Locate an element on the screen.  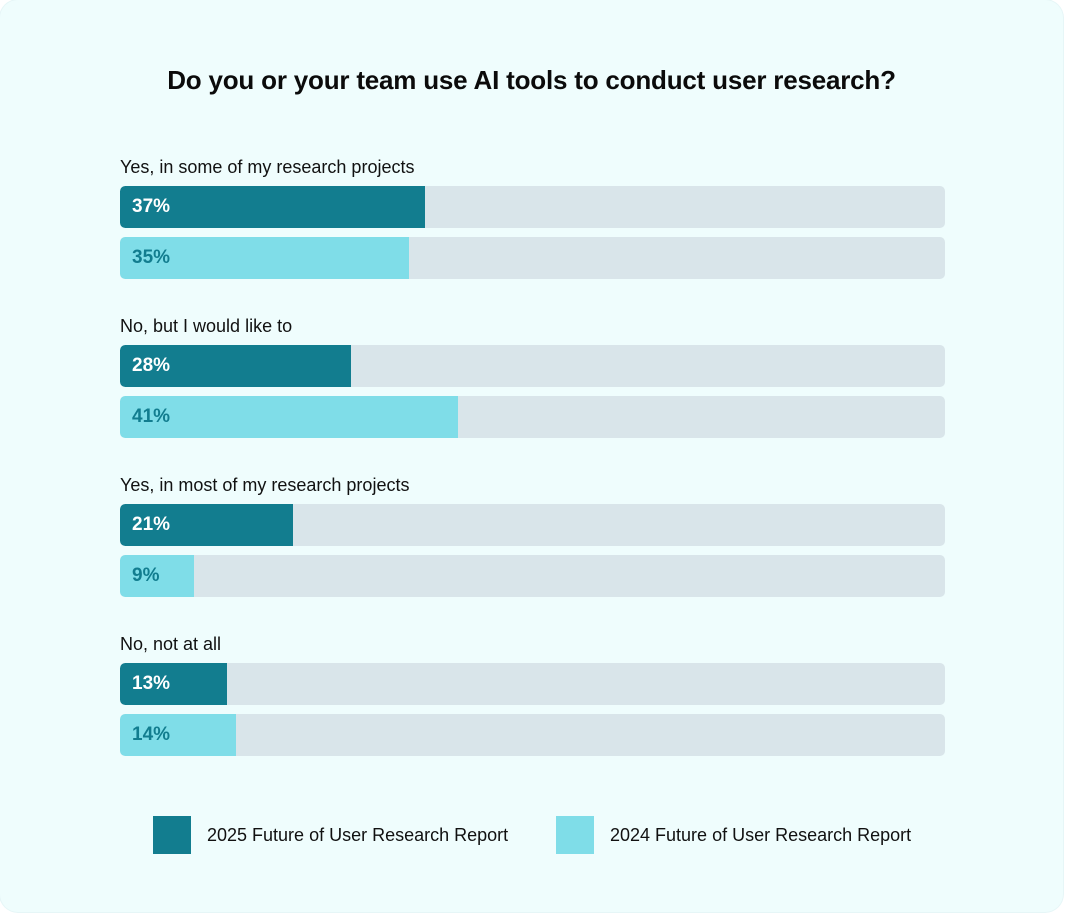
category-group: No, not at all 13% 14% is located at coordinates (532, 692).